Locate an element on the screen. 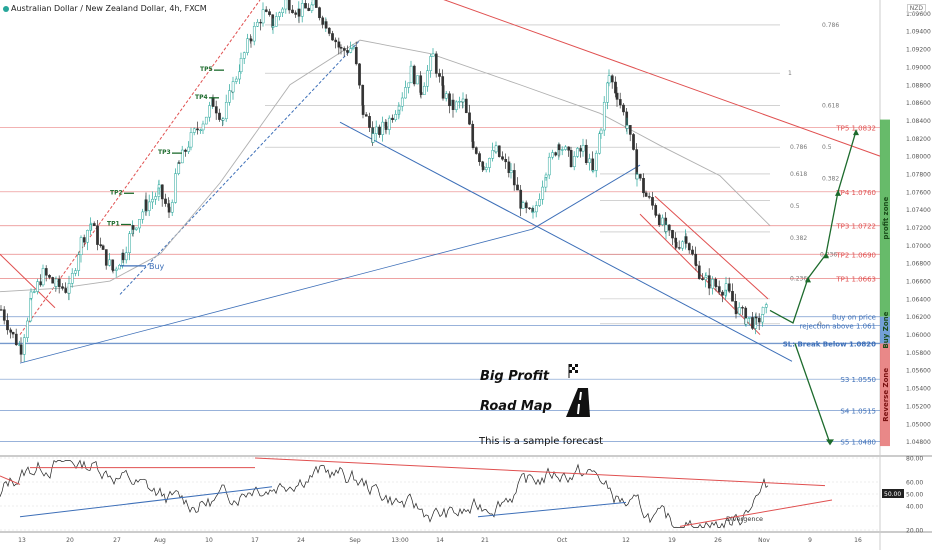  tp-marker-label: TP3 is located at coordinates (164, 152).